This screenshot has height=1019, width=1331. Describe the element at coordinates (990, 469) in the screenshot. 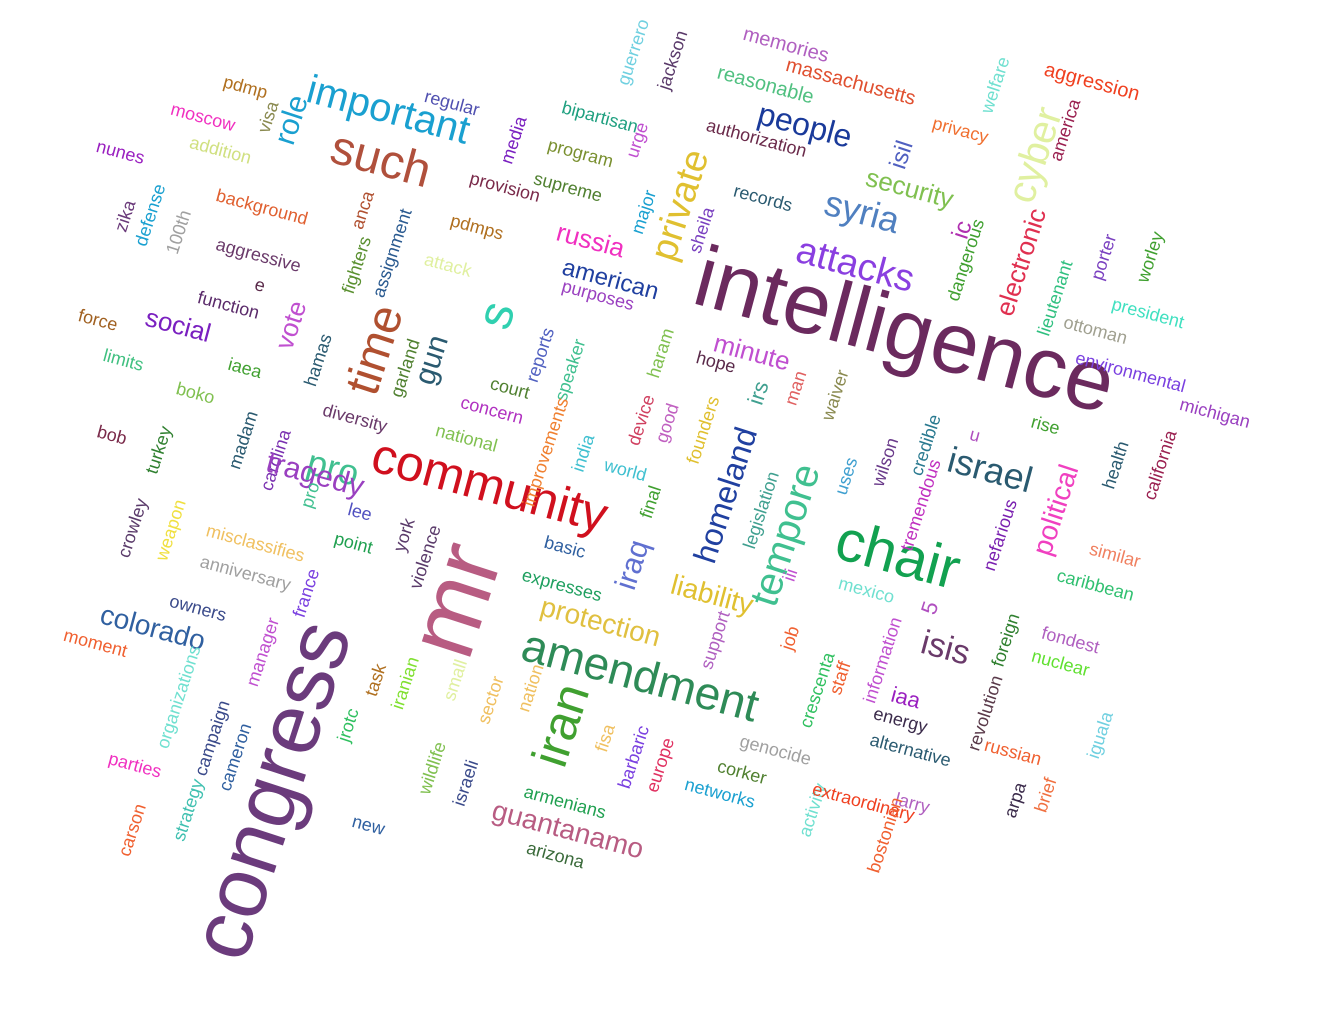

I see `cloud-word: israel` at that location.